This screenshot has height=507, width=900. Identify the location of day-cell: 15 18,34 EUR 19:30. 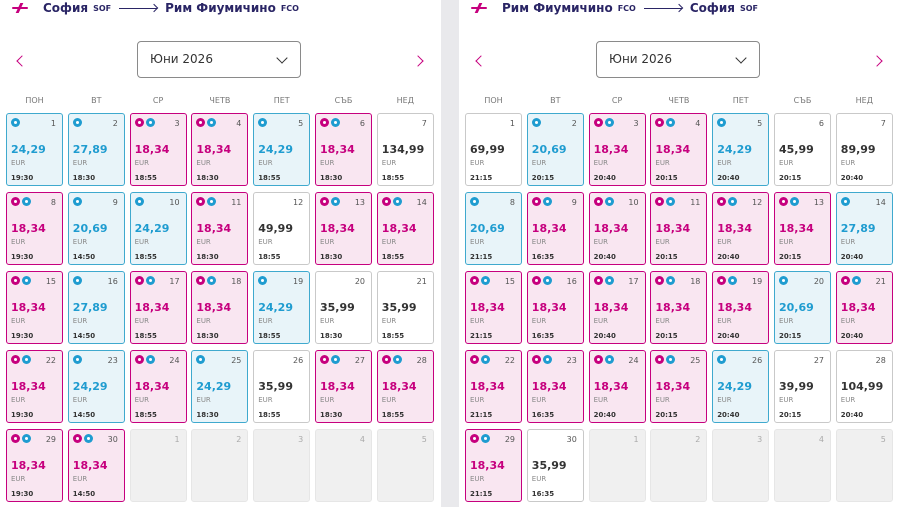
(34, 307).